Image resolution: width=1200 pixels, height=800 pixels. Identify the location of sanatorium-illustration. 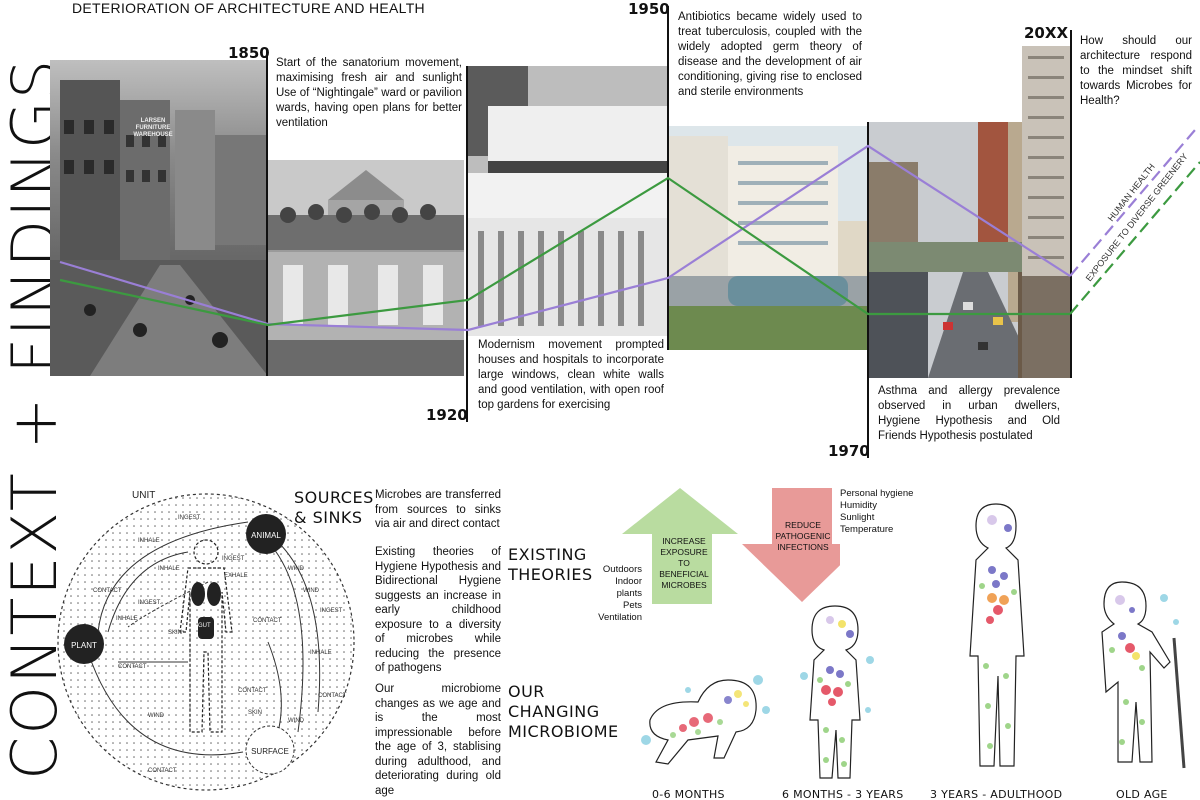
(366, 268).